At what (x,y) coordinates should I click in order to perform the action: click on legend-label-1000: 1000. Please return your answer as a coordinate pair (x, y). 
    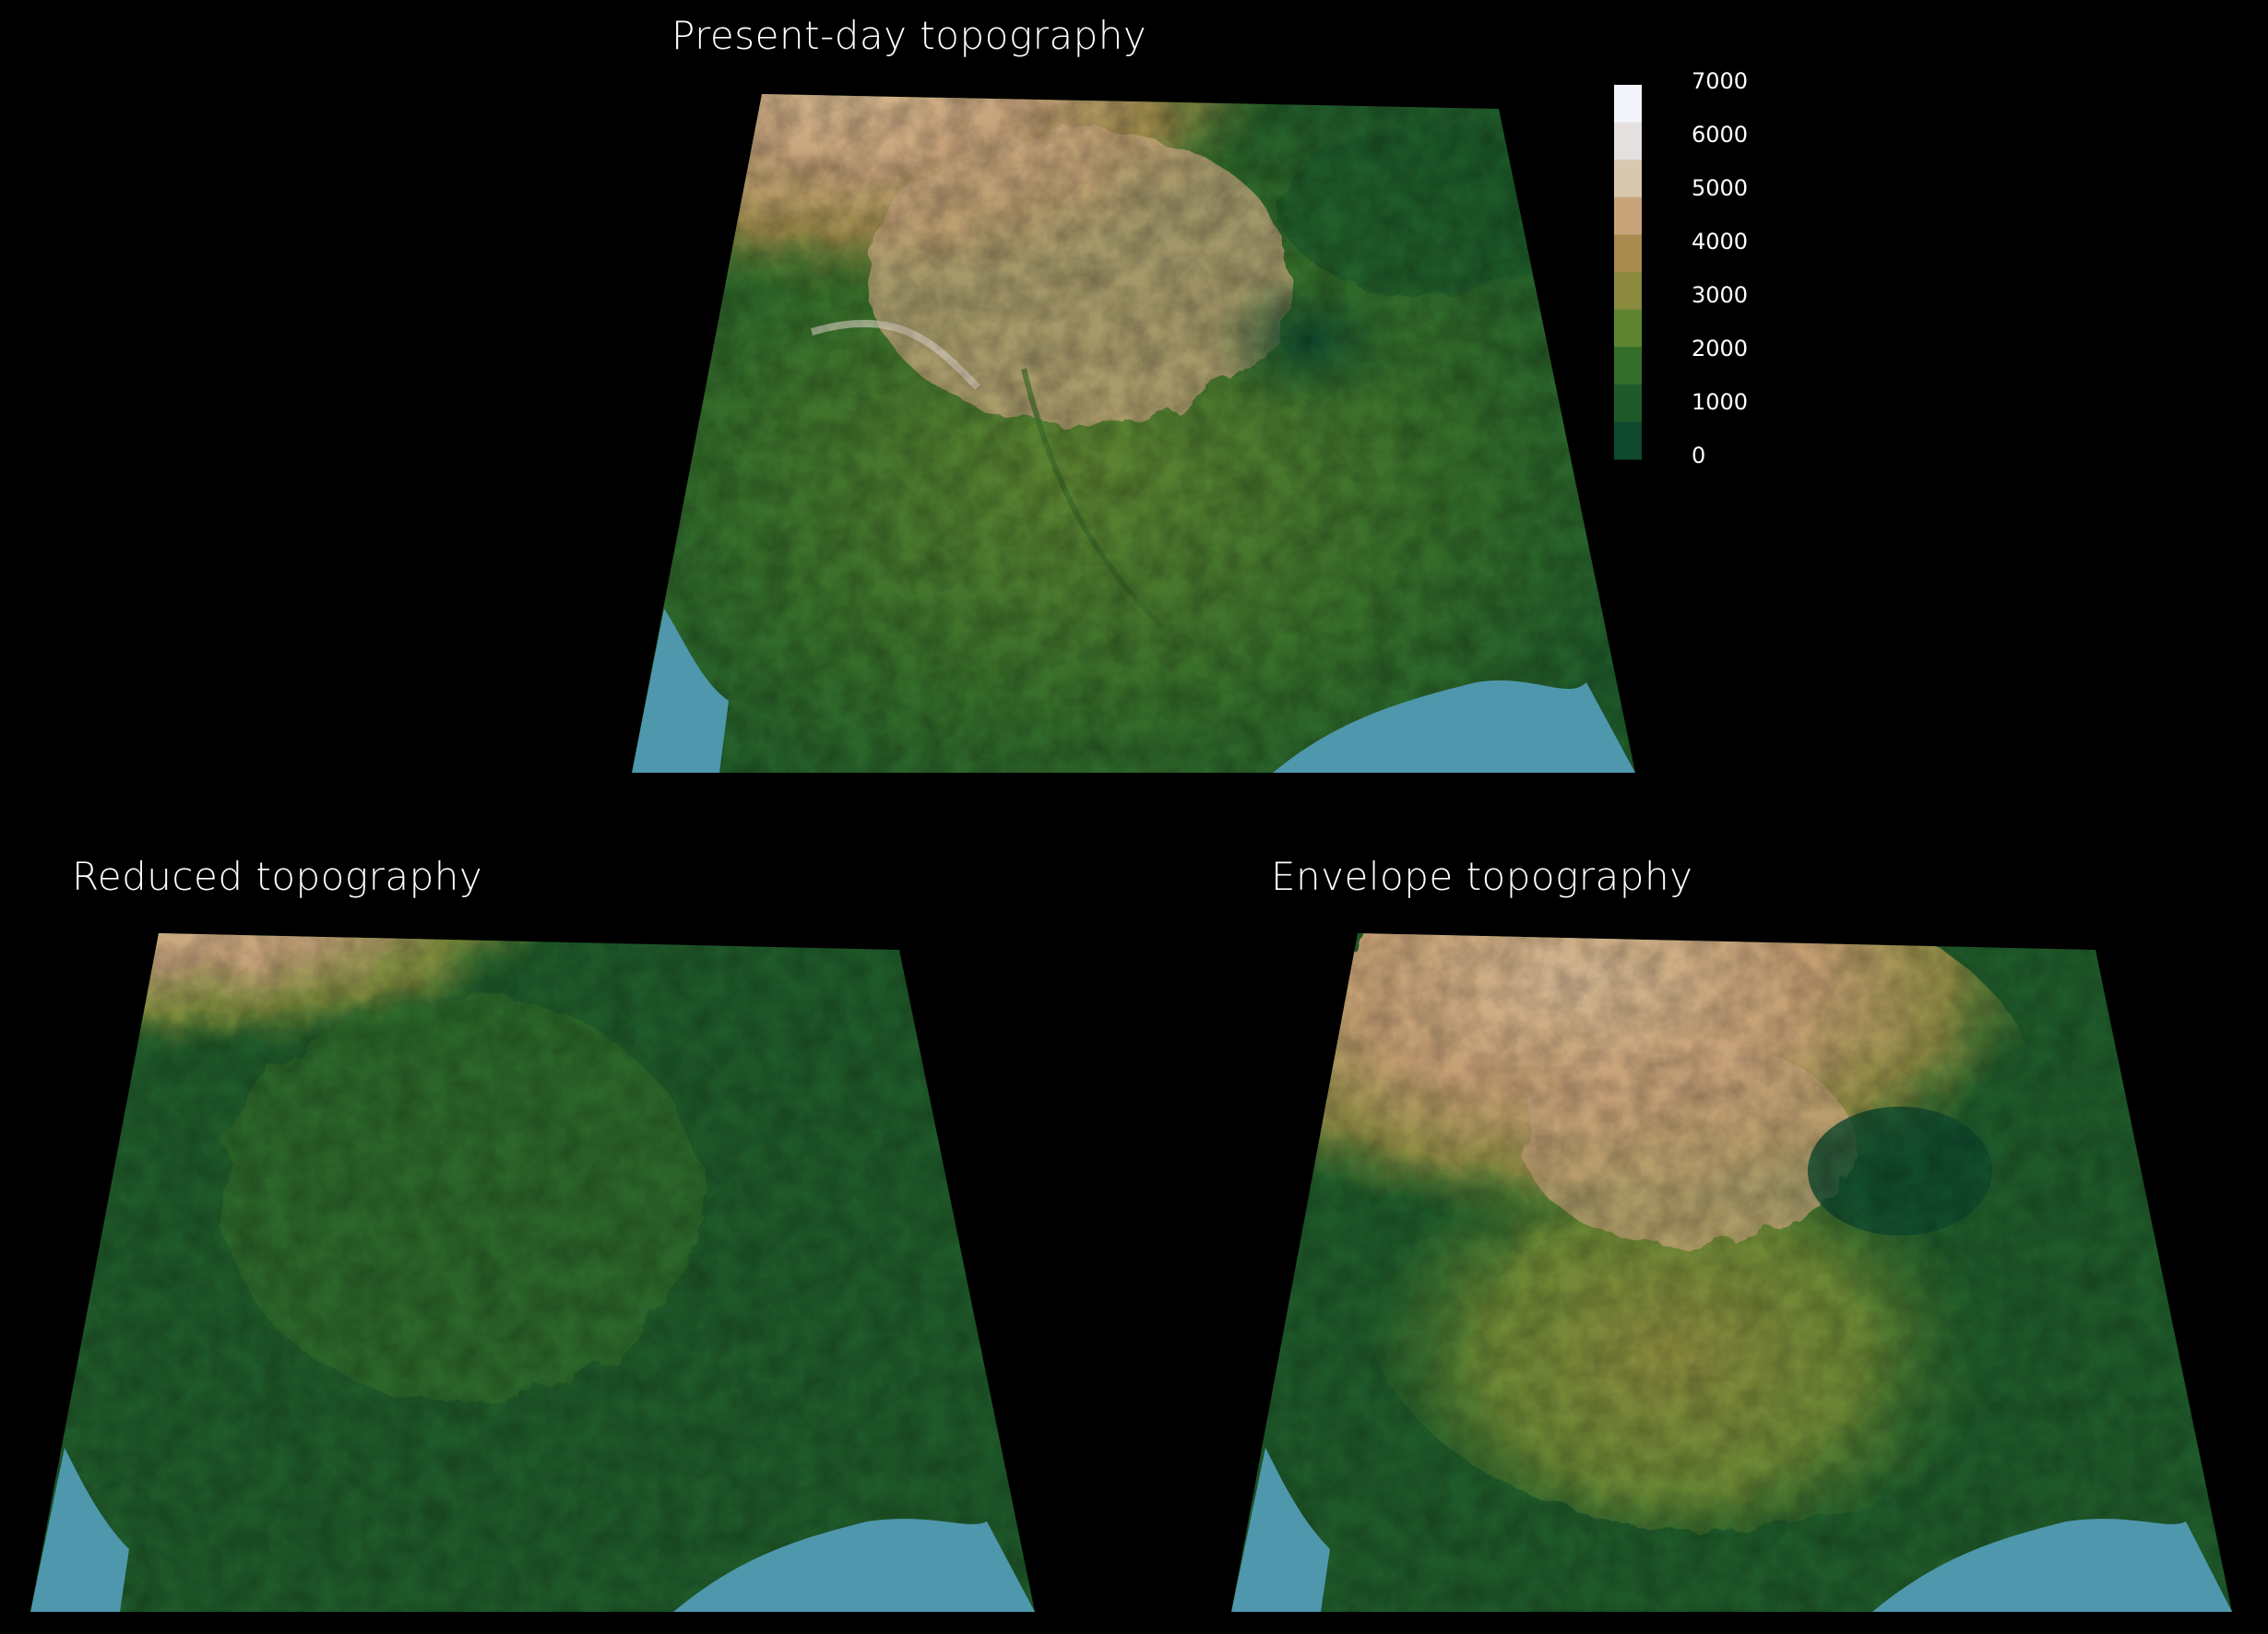
    Looking at the image, I should click on (1720, 402).